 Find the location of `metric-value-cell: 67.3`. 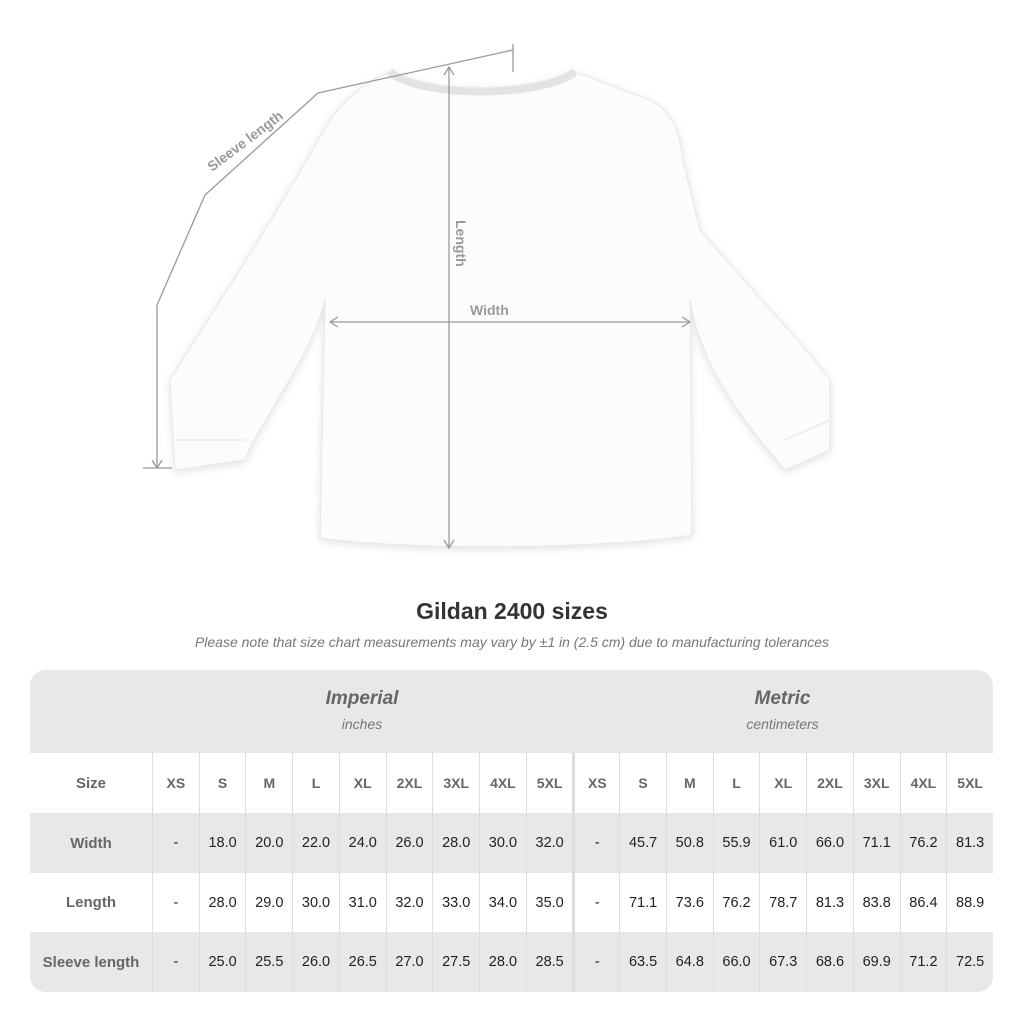

metric-value-cell: 67.3 is located at coordinates (783, 962).